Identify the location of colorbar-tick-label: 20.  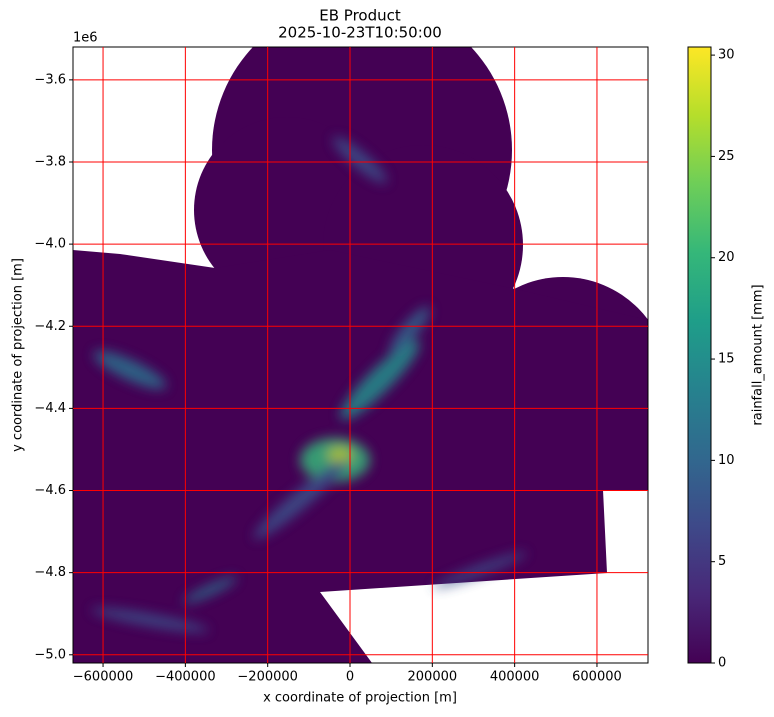
(726, 257).